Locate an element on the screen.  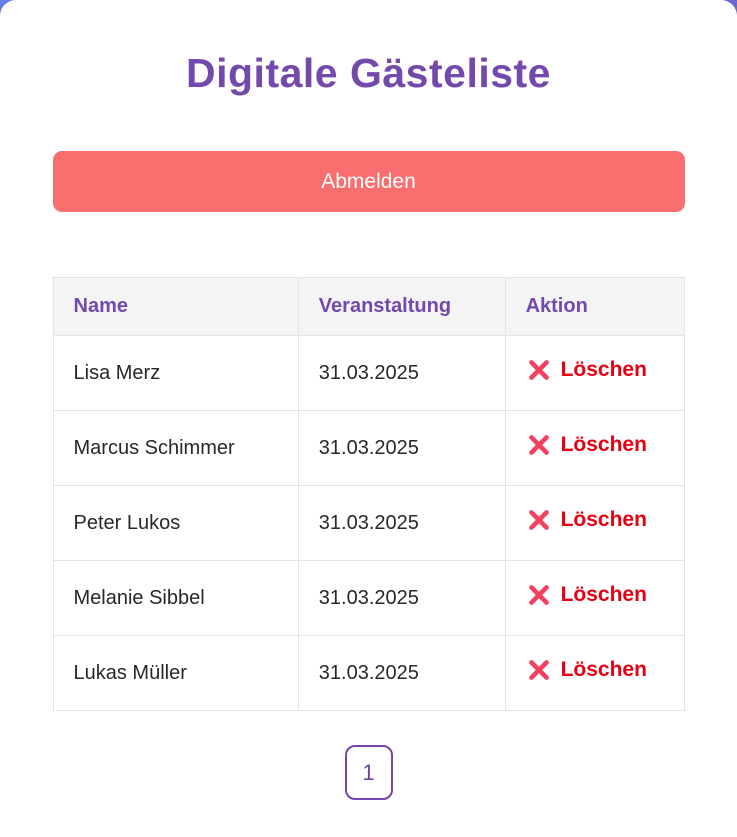
table-header-row: Name Veranstaltung Aktion is located at coordinates (368, 307).